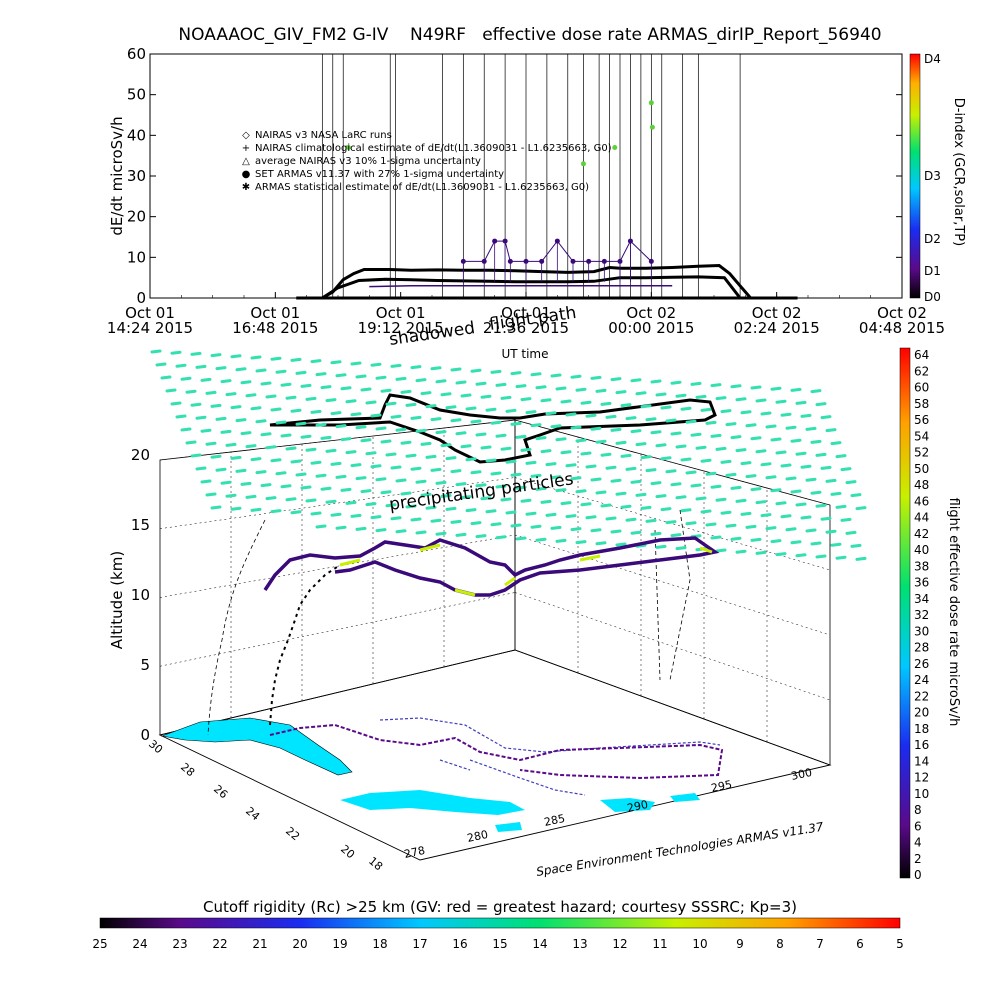  I want to click on dose-tick-label: 60, so click(921, 388).